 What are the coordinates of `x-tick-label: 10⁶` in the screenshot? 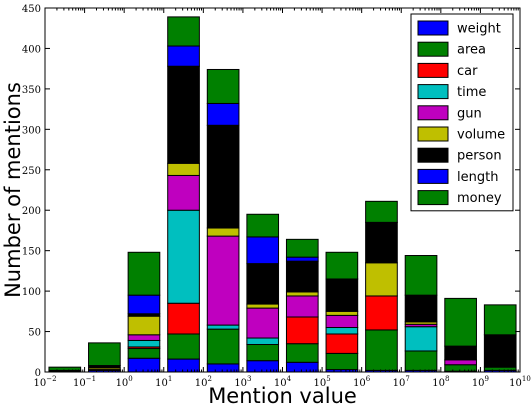 It's located at (362, 382).